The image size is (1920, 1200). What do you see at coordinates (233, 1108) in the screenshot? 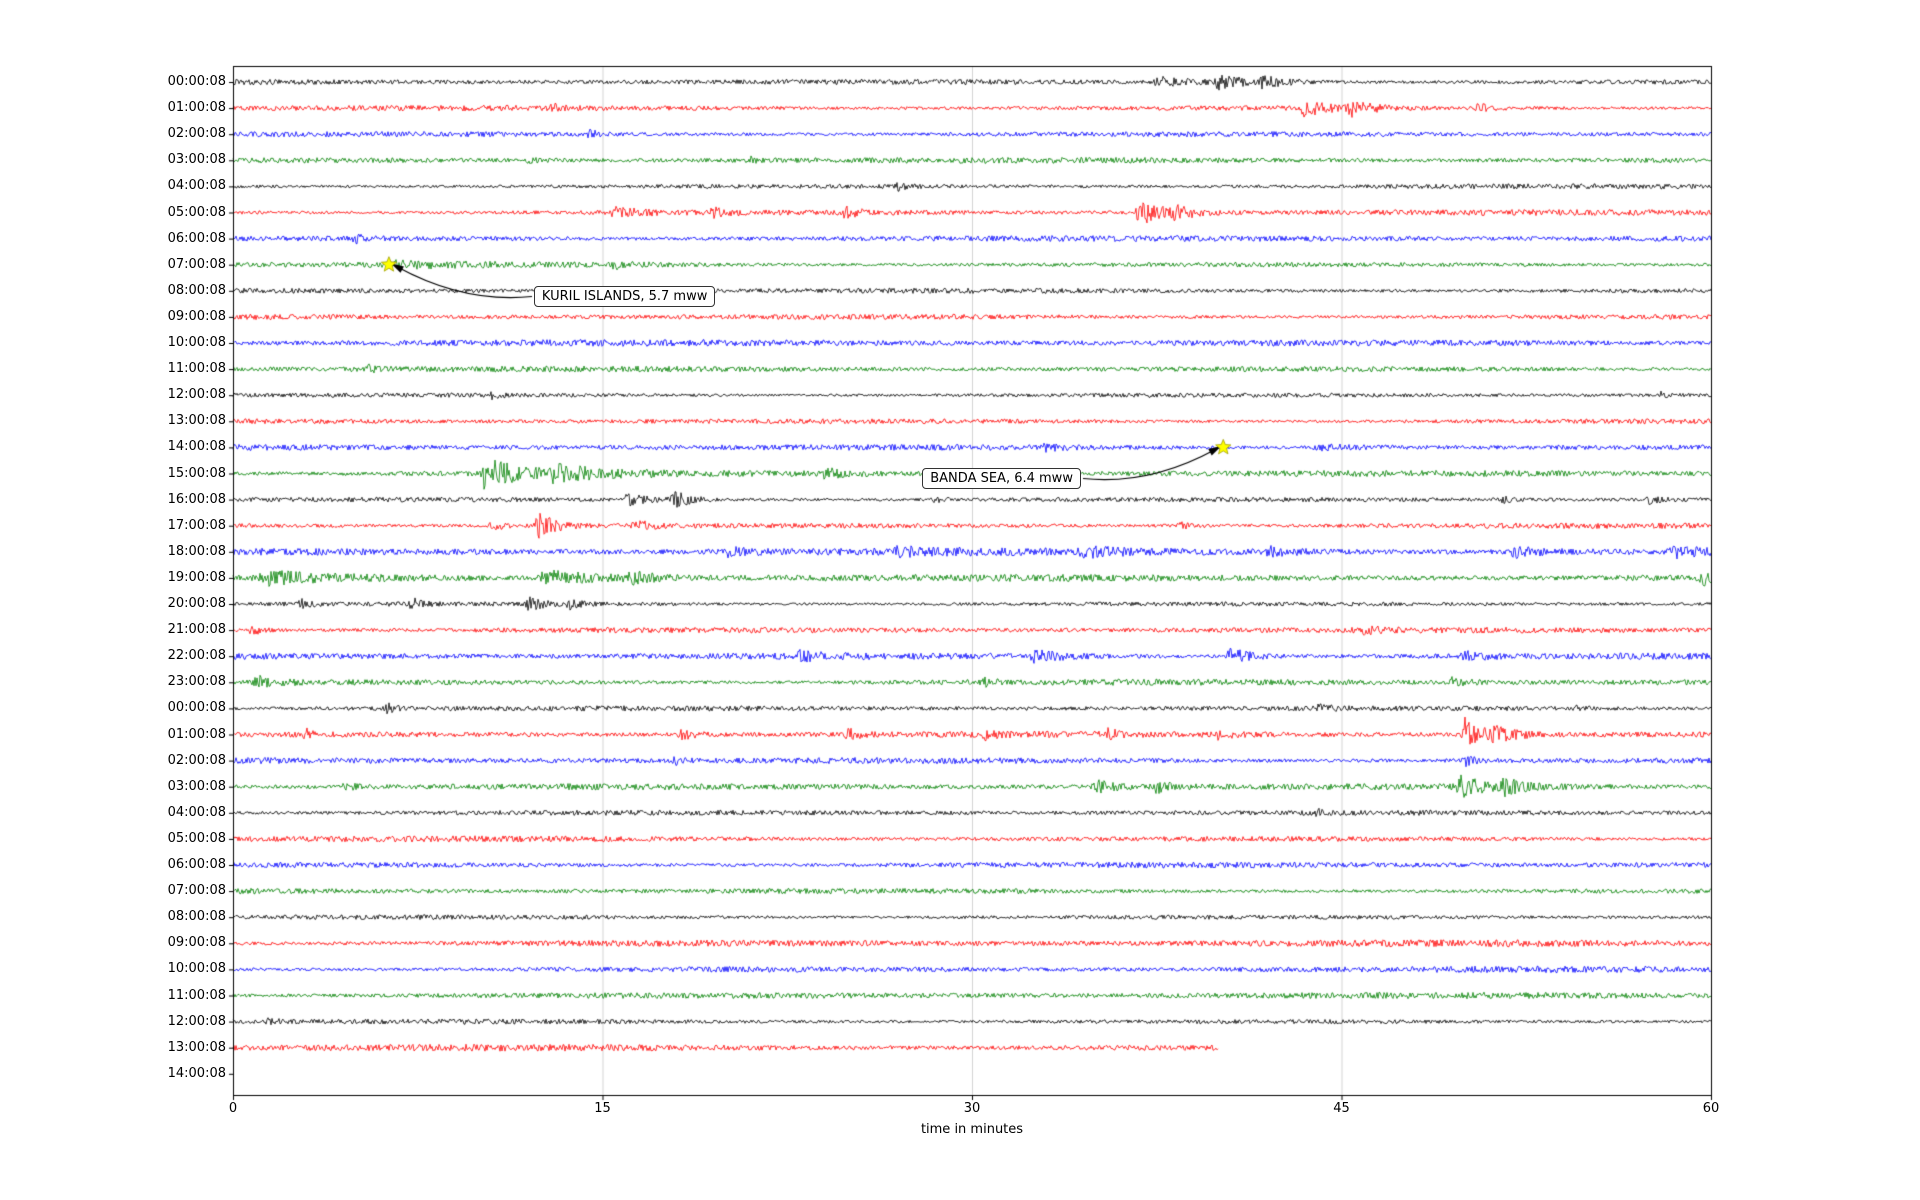
I see `x-tick-label: 0` at bounding box center [233, 1108].